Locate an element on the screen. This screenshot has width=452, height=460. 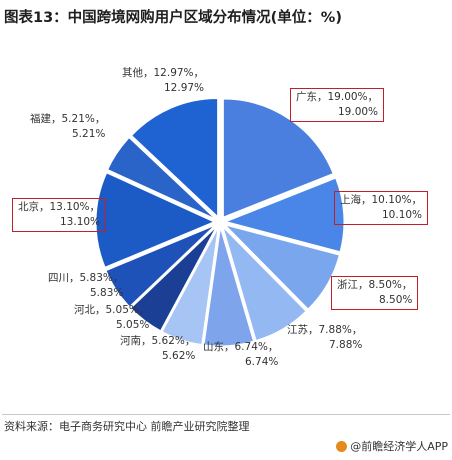
brand-mark: @前瞻经济学人APP is located at coordinates (392, 446).